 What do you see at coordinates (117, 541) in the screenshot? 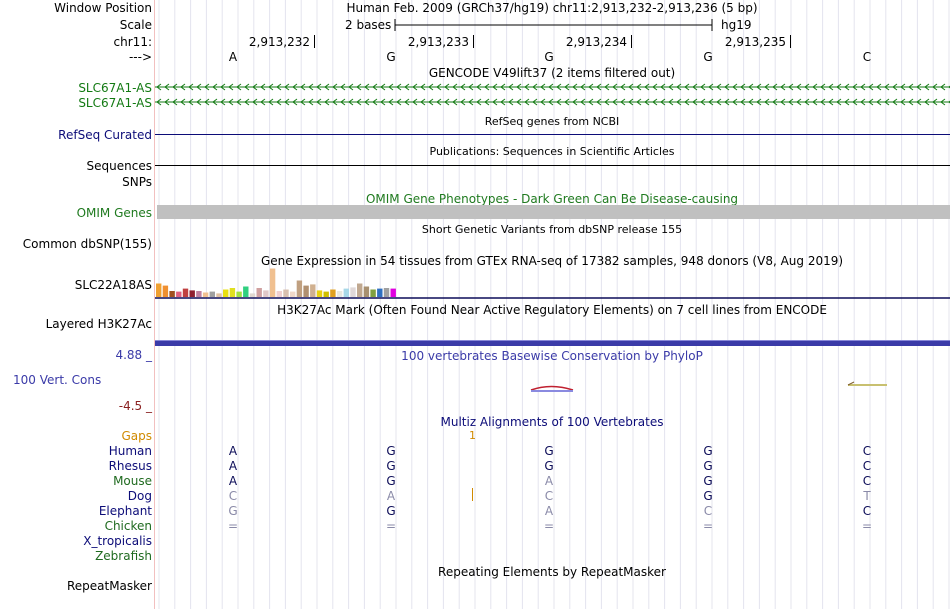
I see `species-label-x_tropicalis: X_tropicalis` at bounding box center [117, 541].